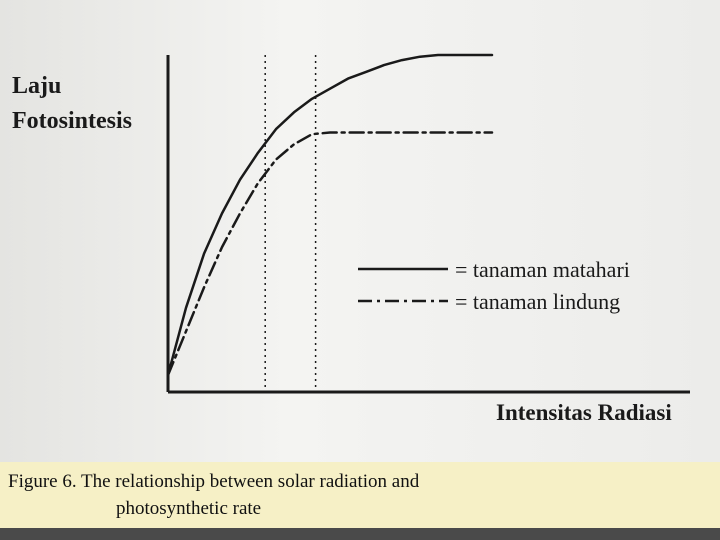 This screenshot has height=540, width=720. I want to click on y-axis-label: Laju Fotosintesis, so click(72, 103).